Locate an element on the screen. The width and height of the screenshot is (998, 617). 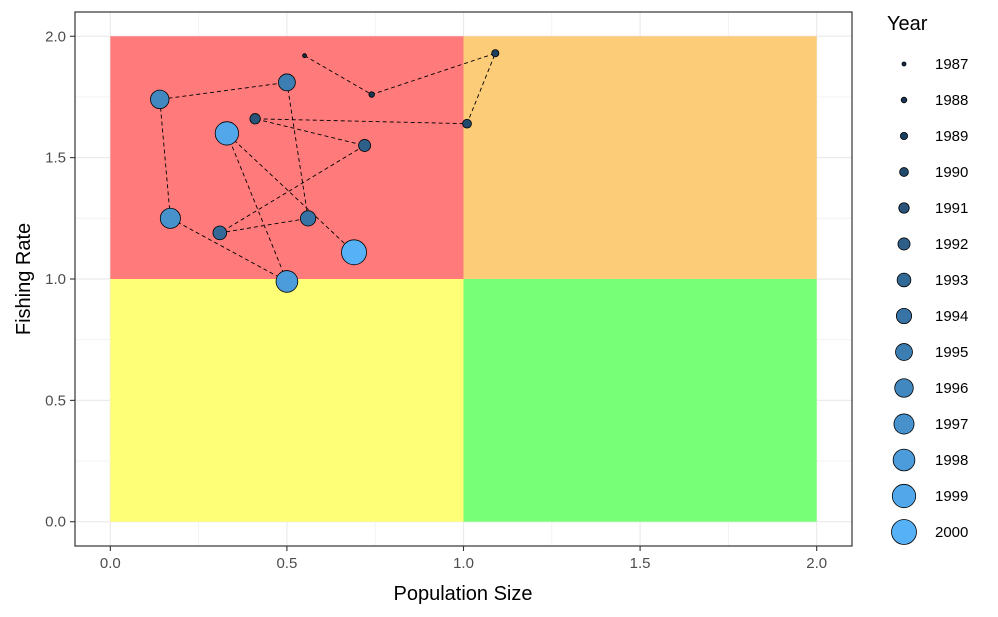
legend-key-1994 is located at coordinates (904, 316).